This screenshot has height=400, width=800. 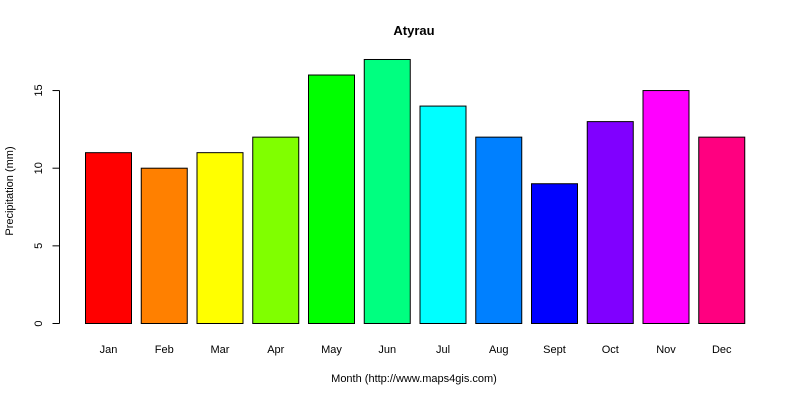 I want to click on bar-jan, so click(x=108, y=238).